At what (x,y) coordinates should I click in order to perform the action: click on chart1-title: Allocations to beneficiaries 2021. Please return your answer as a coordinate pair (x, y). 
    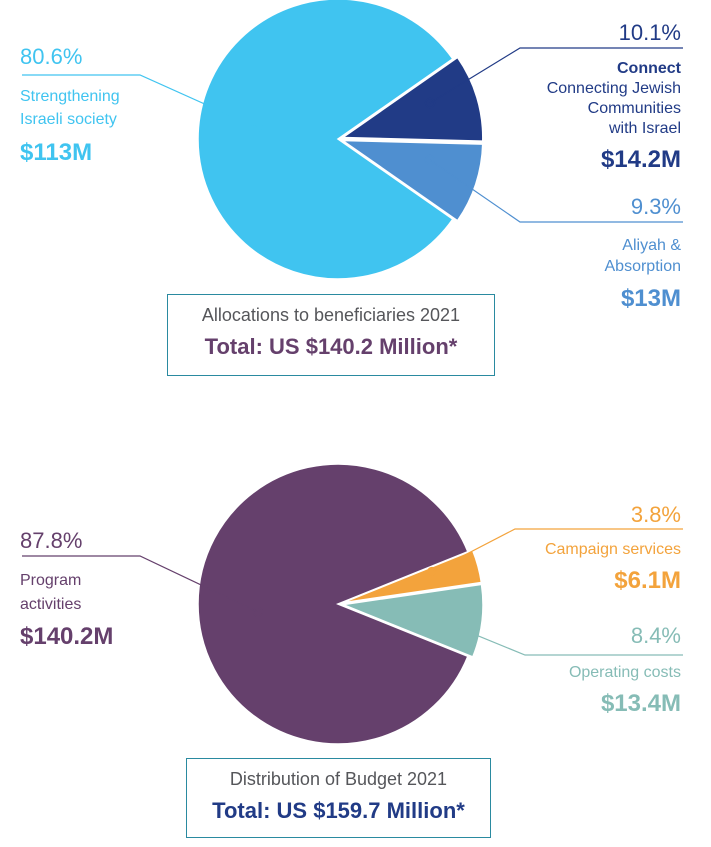
    Looking at the image, I should click on (331, 315).